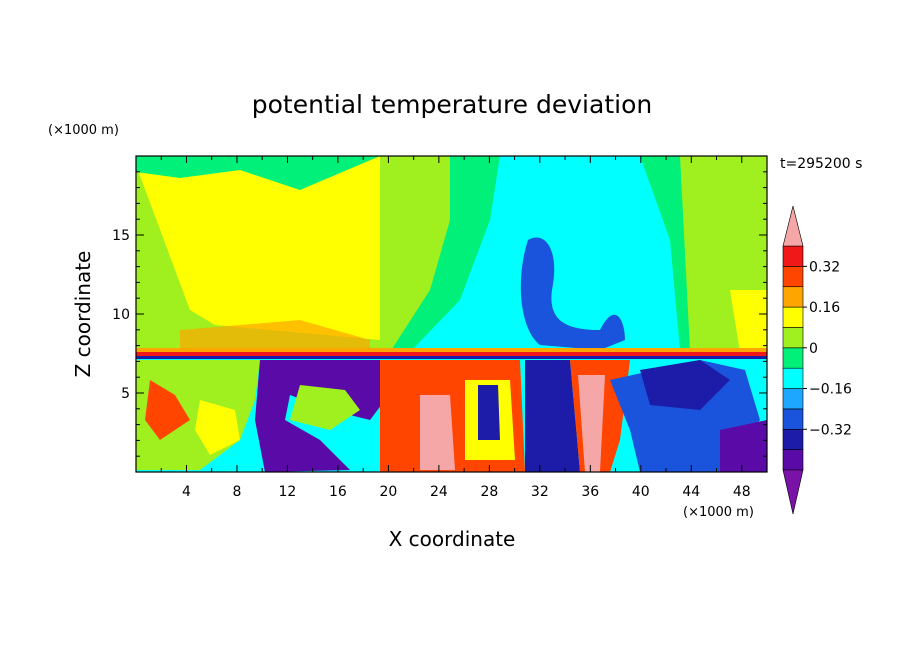 The image size is (904, 654). What do you see at coordinates (451, 351) in the screenshot?
I see `field-inversion-orange` at bounding box center [451, 351].